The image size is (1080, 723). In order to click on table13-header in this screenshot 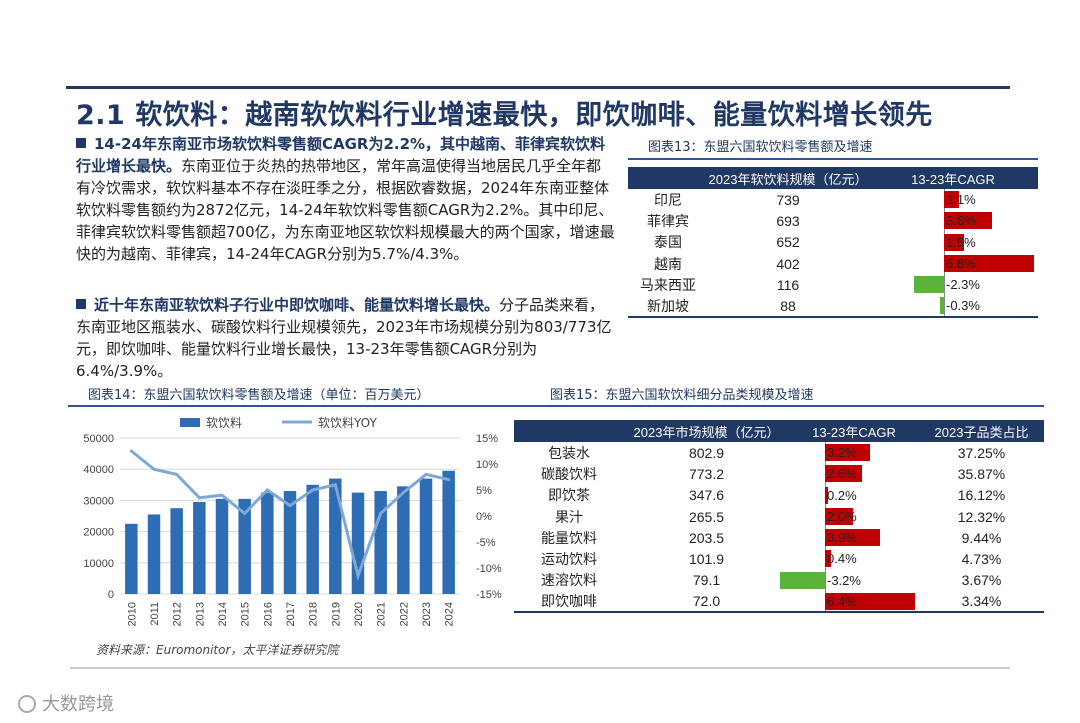, I will do `click(668, 178)`.